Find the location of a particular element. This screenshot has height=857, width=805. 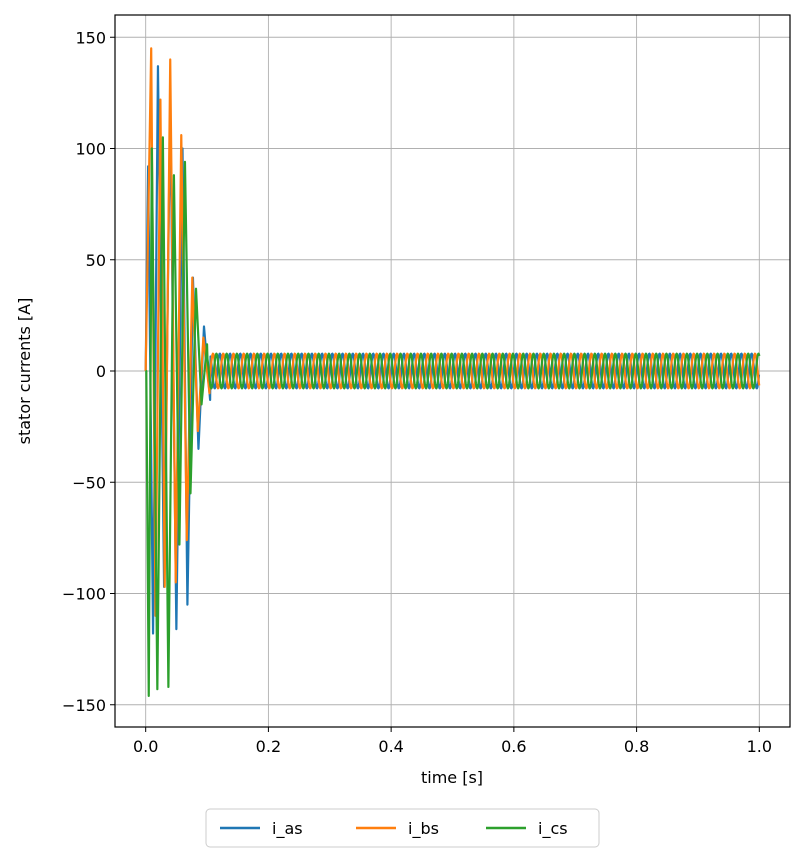

y-axis: −150 −100 −50 0 50 100 150 is located at coordinates (88, 371).